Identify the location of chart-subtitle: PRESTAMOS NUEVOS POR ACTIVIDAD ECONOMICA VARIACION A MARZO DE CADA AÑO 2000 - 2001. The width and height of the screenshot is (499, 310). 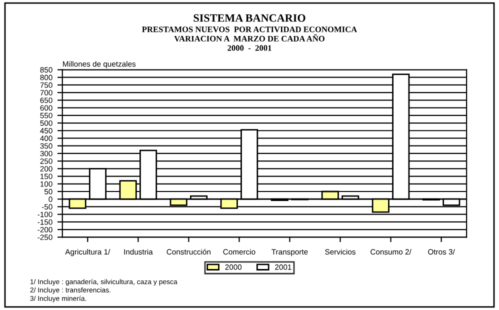
(250, 38).